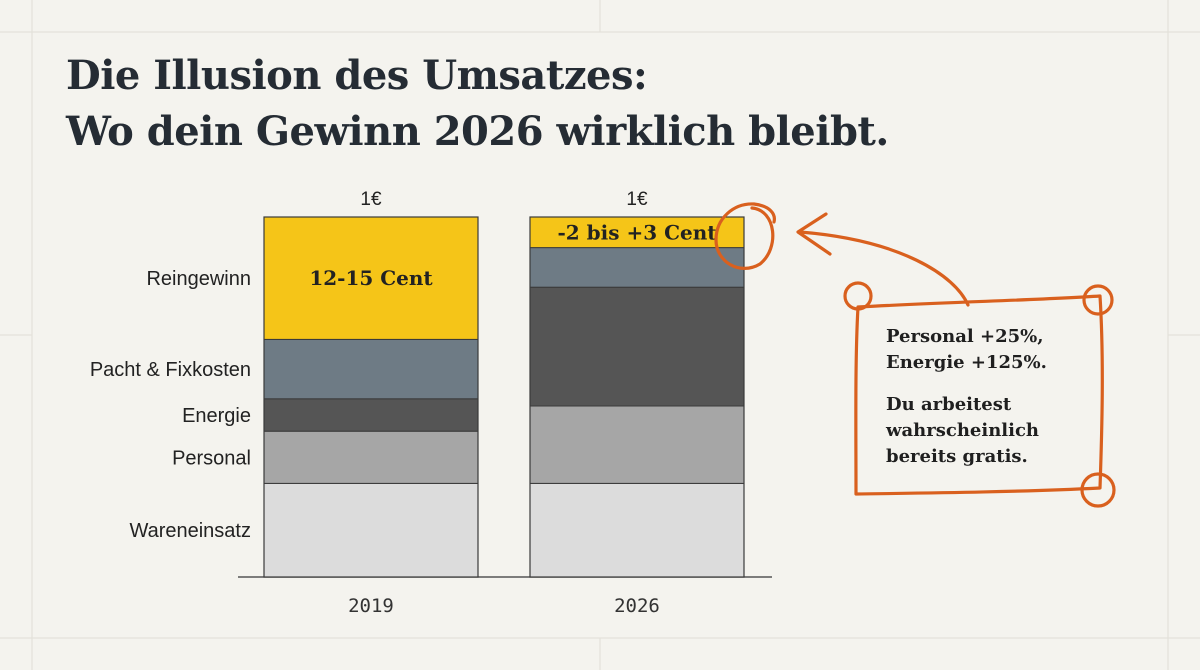  I want to click on highlight-circle, so click(745, 236).